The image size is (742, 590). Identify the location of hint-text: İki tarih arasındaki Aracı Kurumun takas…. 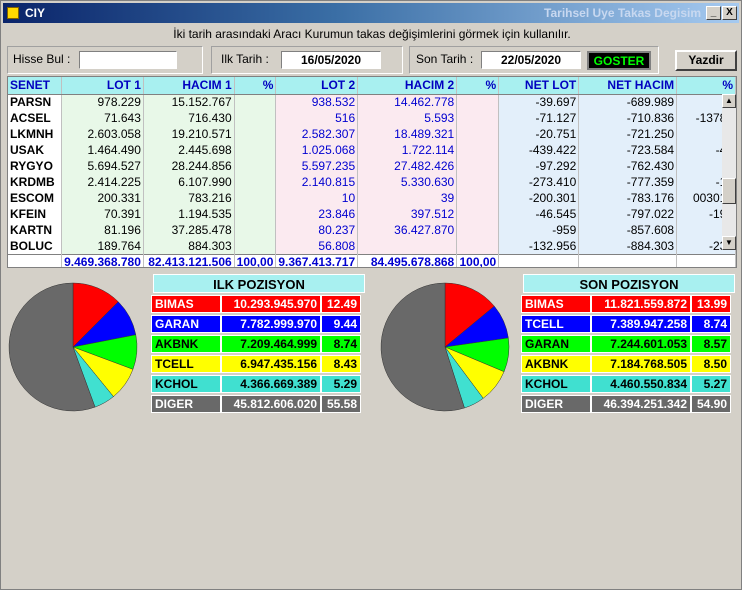
(372, 34).